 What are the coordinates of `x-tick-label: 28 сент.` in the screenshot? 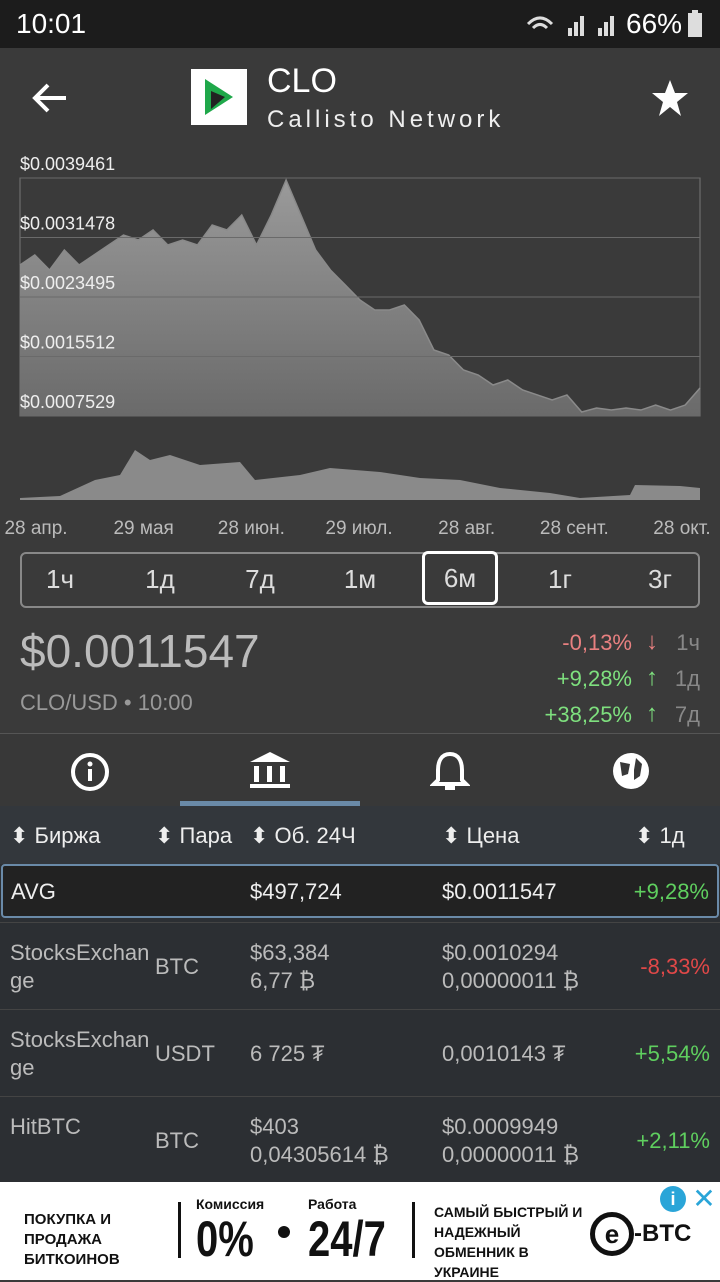 It's located at (574, 528).